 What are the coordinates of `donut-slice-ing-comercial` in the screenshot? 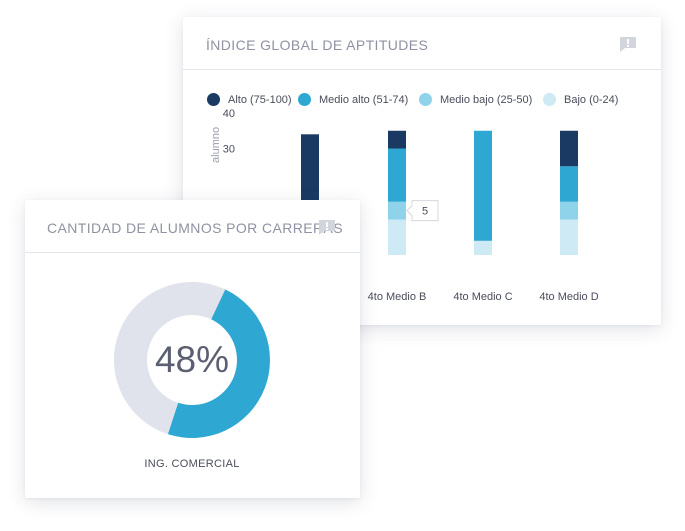 It's located at (218, 363).